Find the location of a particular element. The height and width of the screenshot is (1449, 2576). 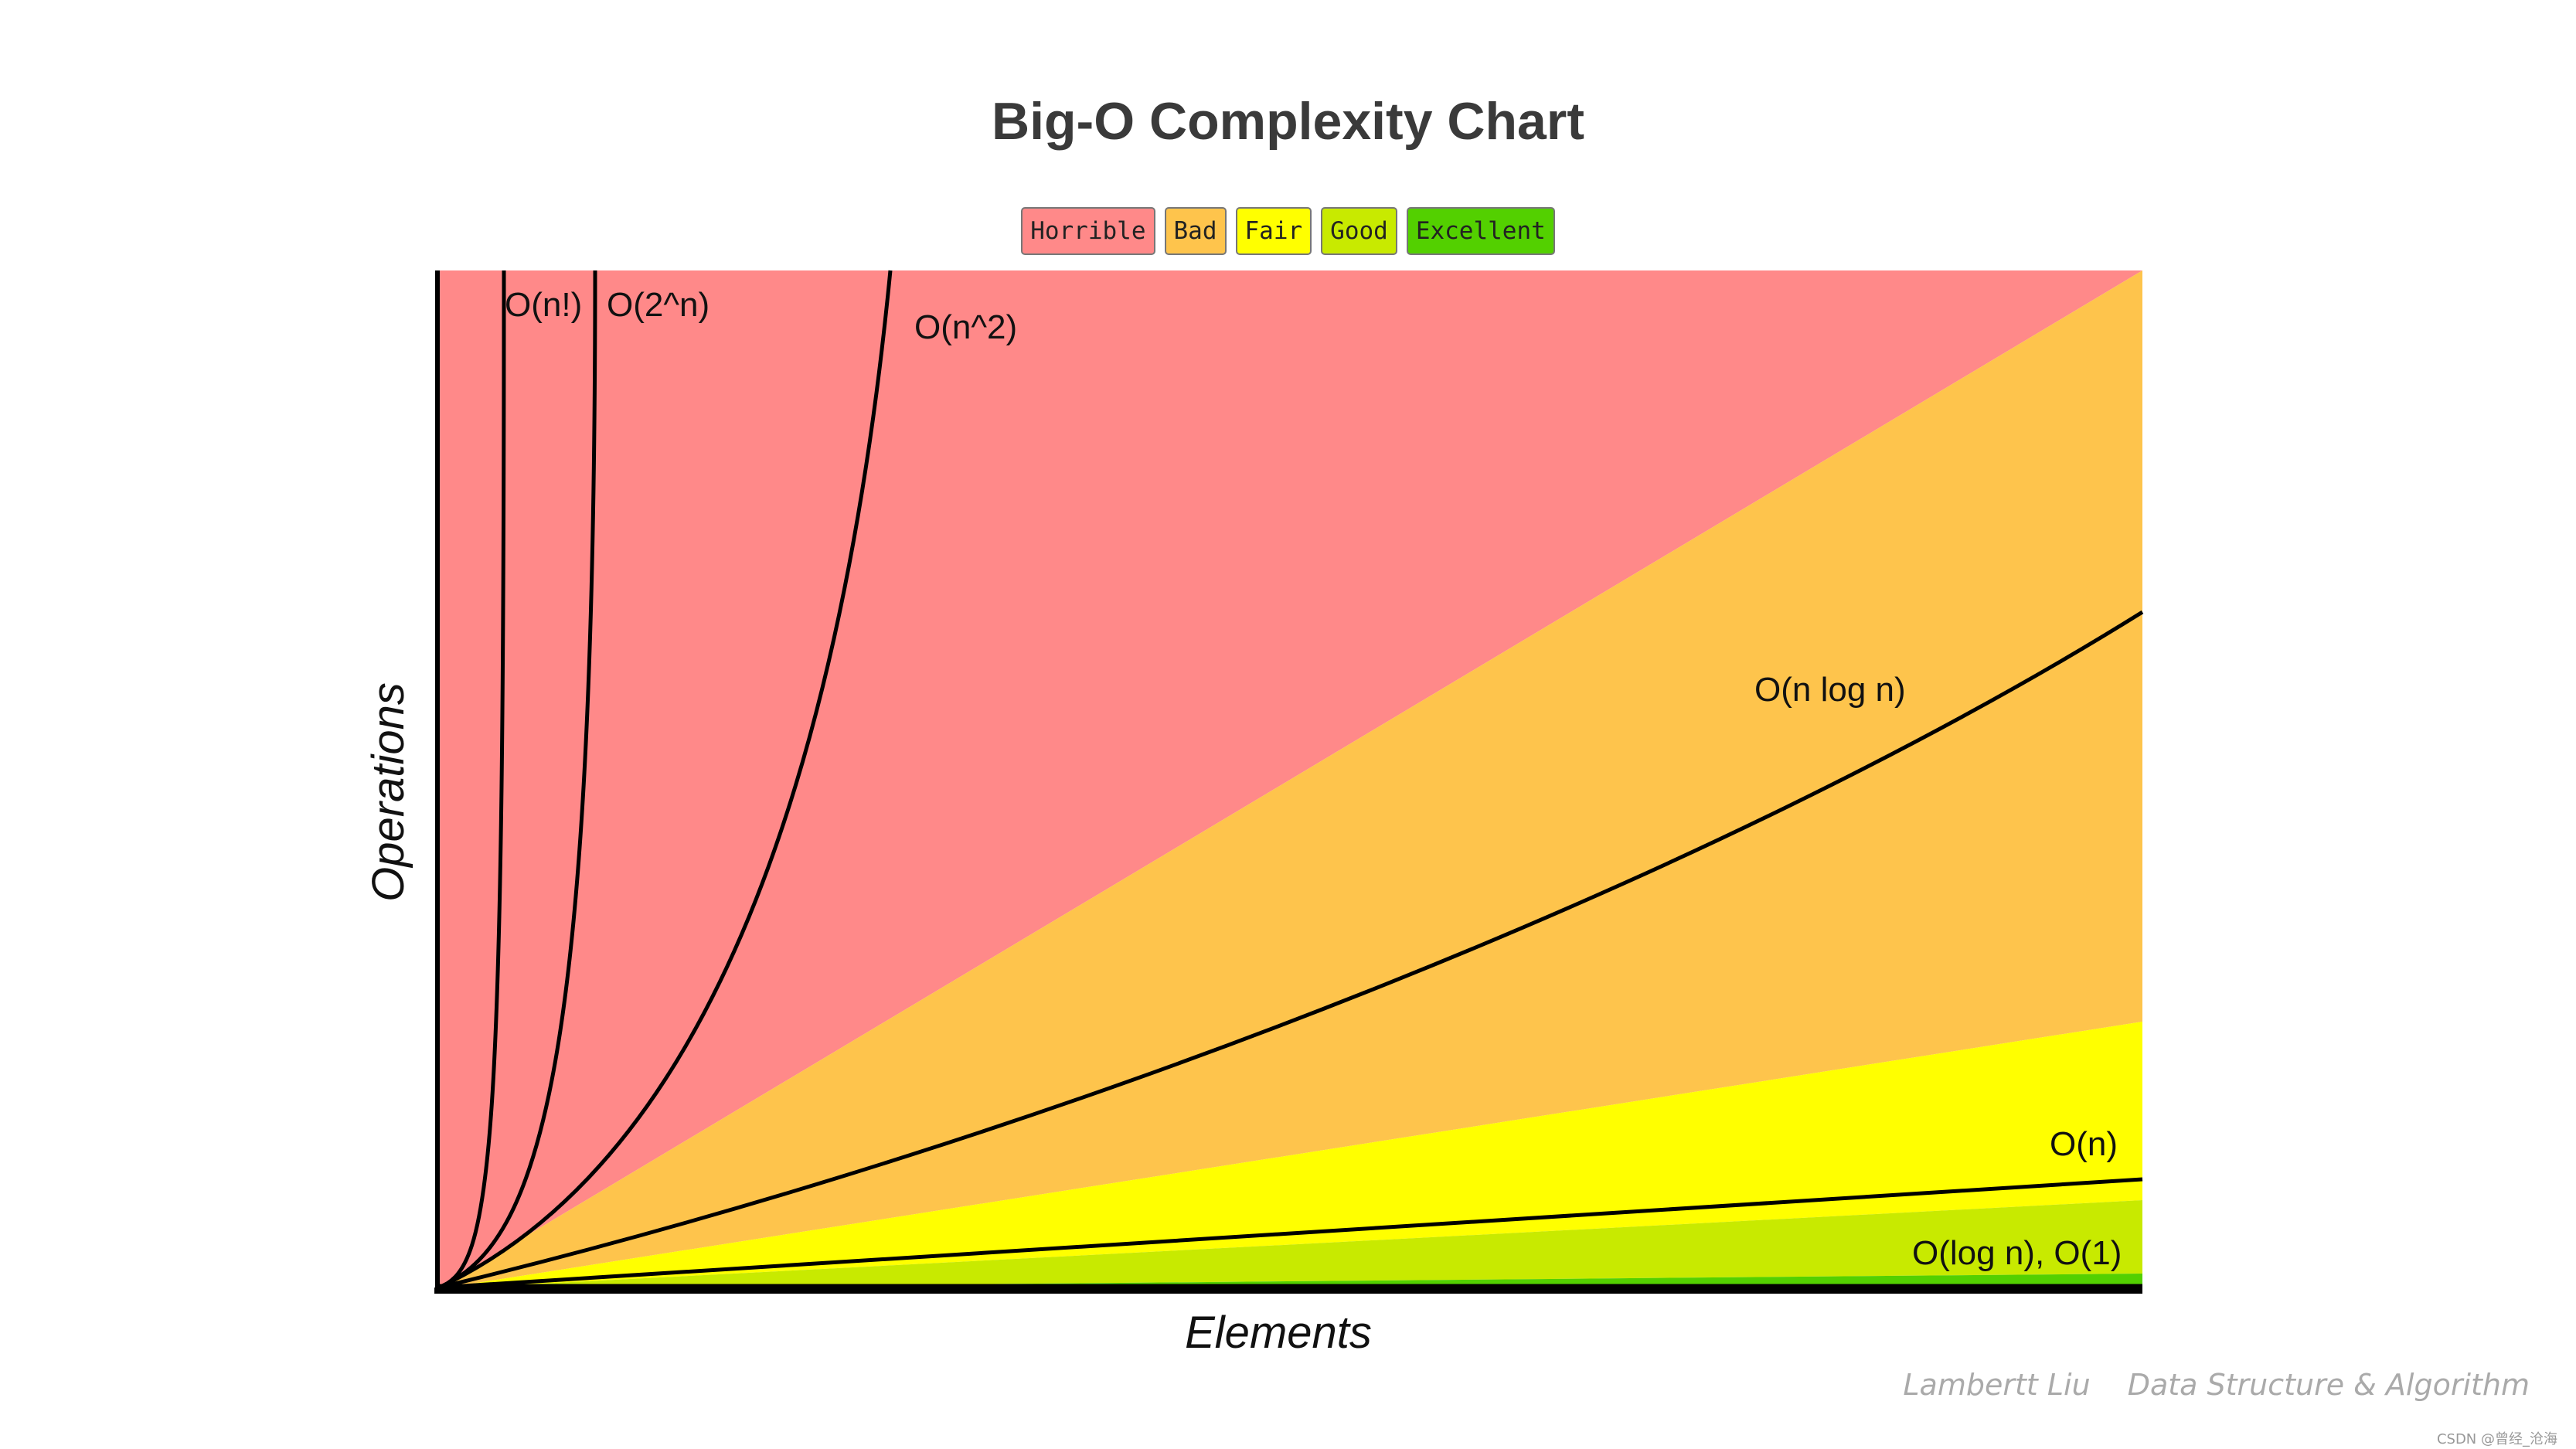

series-label-factorial: O(n!) is located at coordinates (543, 305).